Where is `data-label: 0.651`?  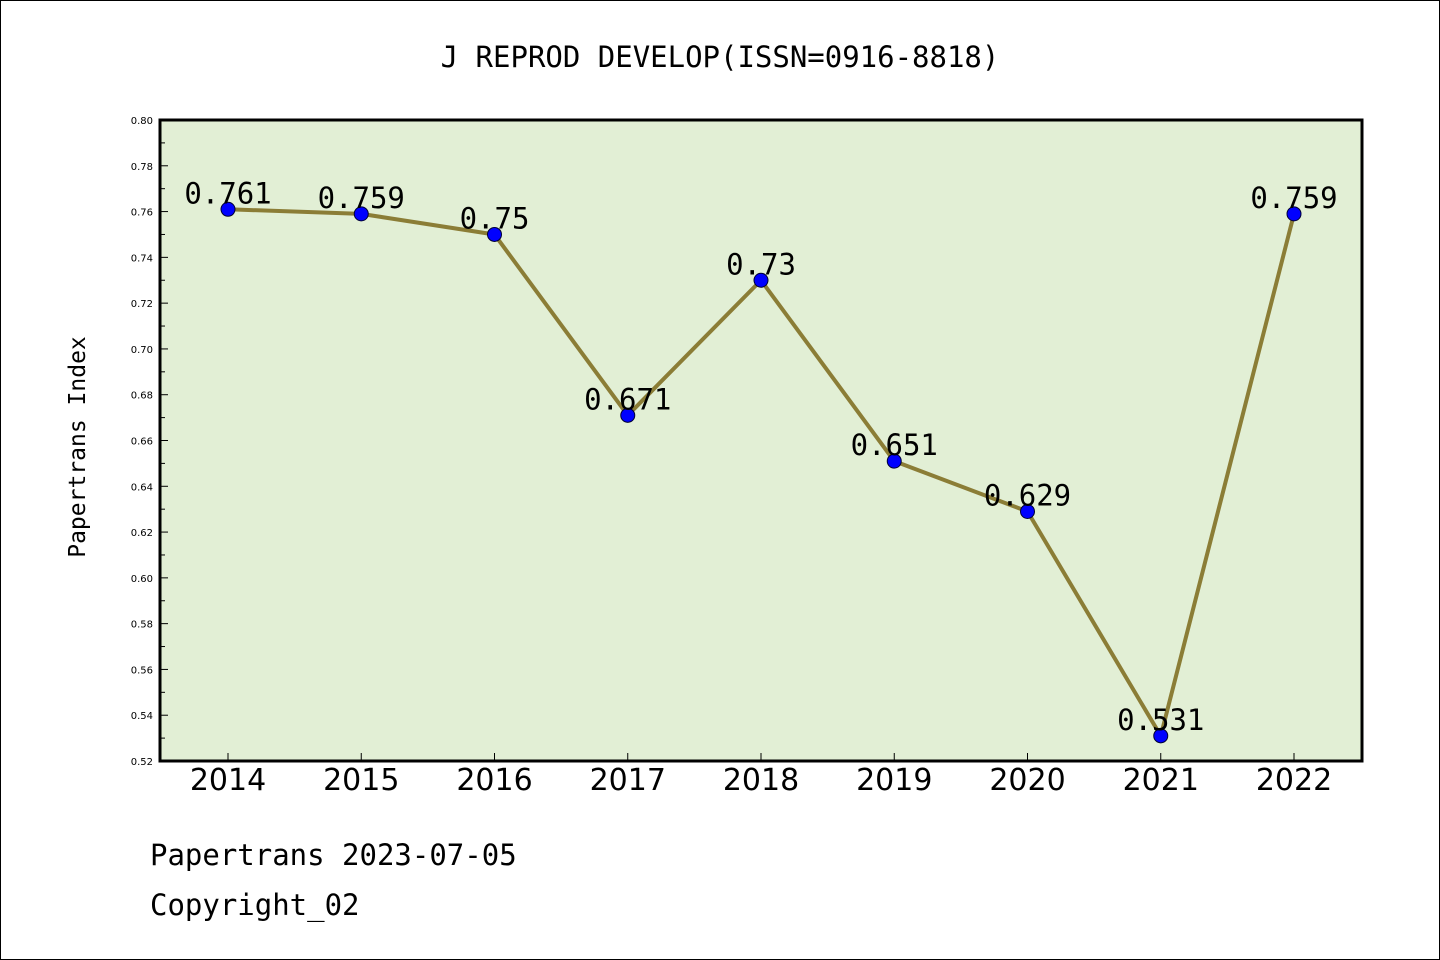 data-label: 0.651 is located at coordinates (894, 445).